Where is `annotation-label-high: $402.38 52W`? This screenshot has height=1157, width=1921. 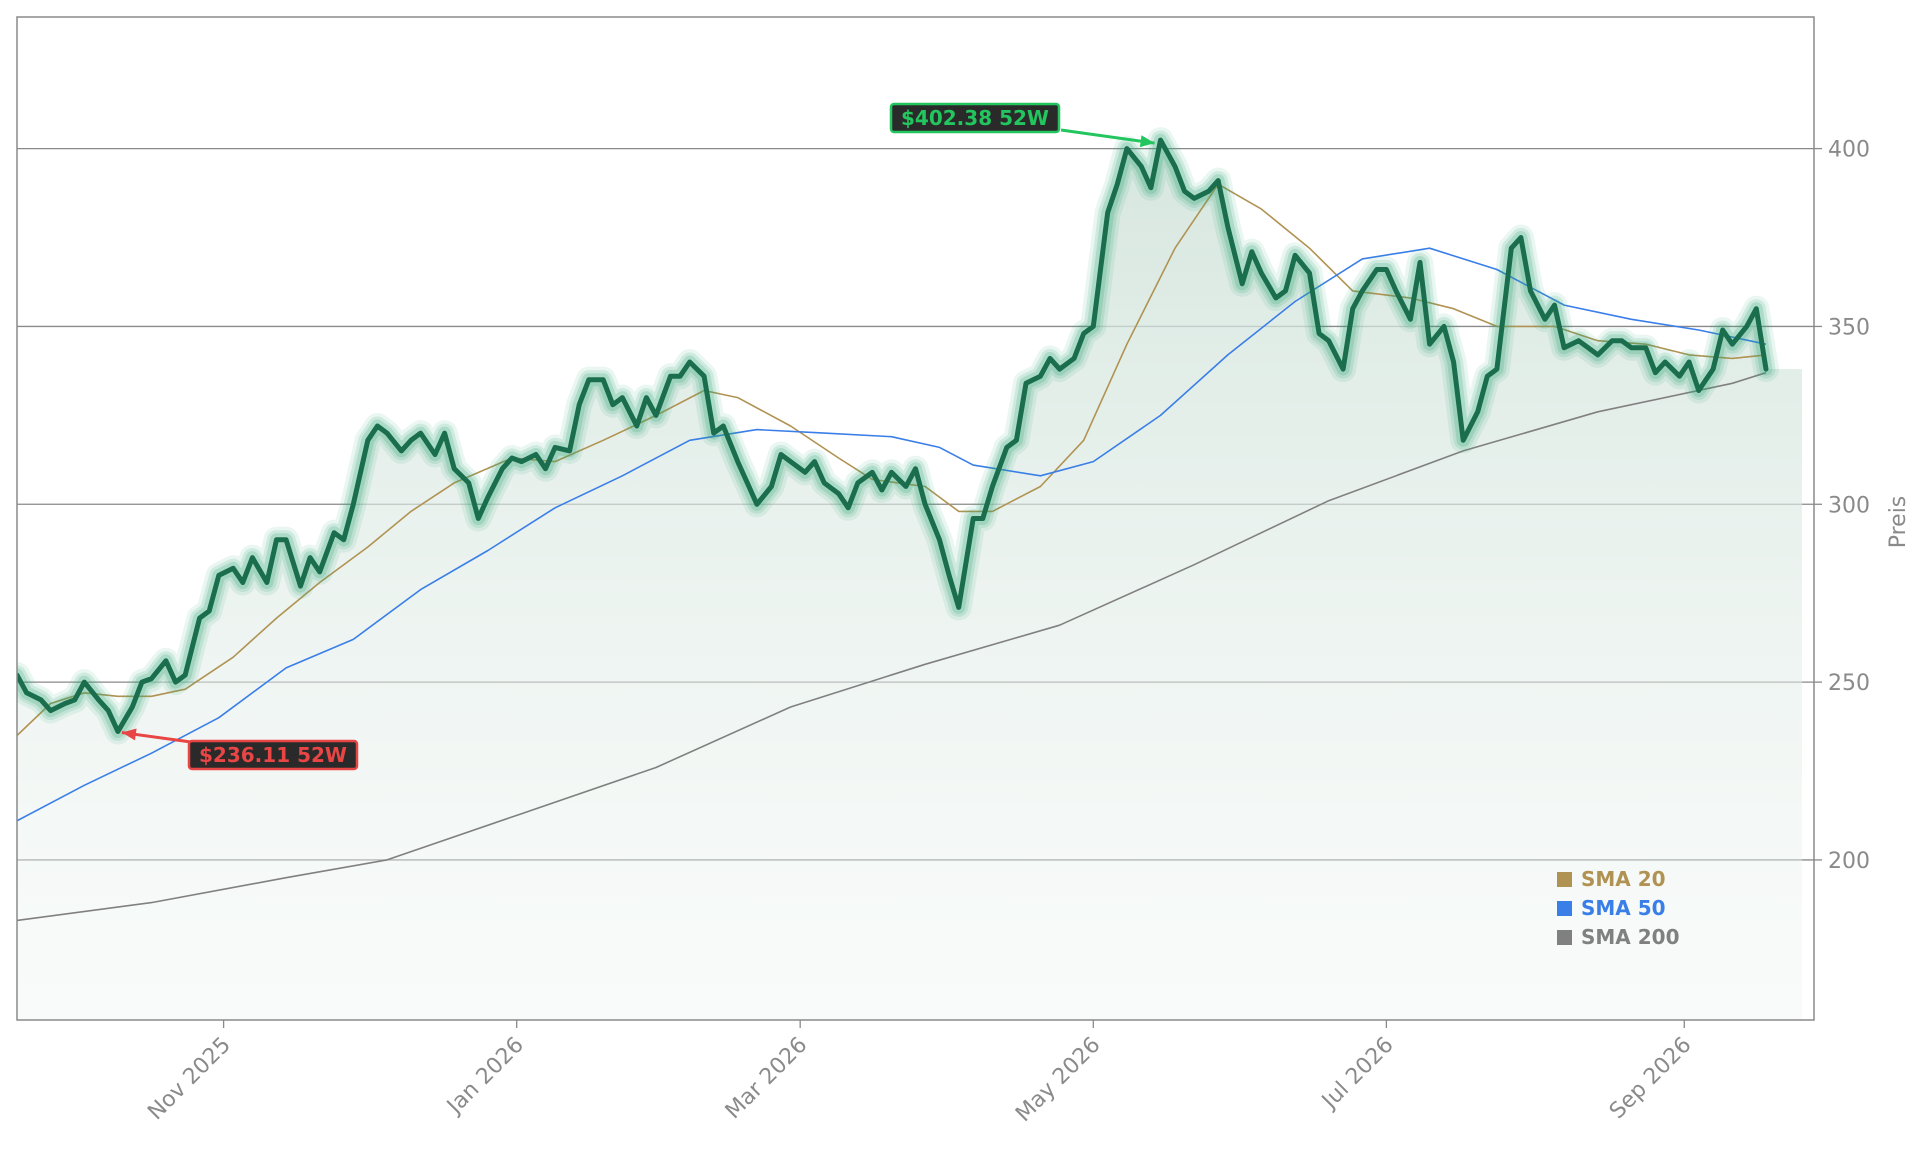
annotation-label-high: $402.38 52W is located at coordinates (975, 118).